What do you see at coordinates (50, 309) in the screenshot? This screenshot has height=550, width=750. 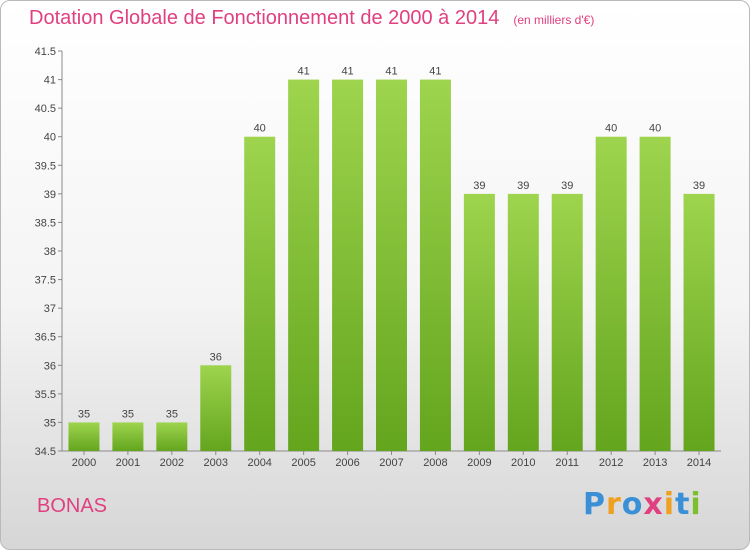 I see `y-tick-label: 37` at bounding box center [50, 309].